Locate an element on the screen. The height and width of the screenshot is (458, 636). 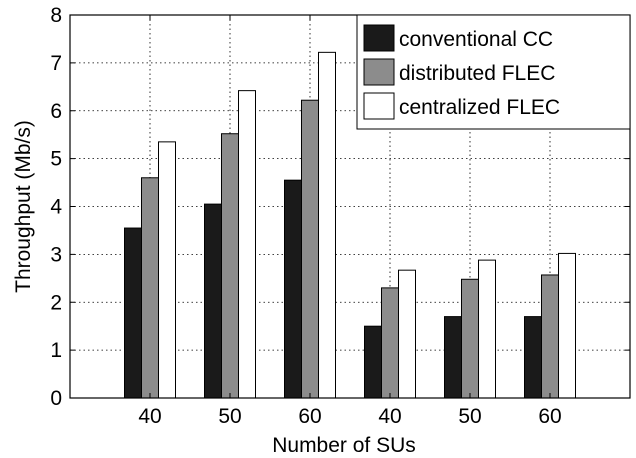
y-tick-label: 2 is located at coordinates (56, 302).